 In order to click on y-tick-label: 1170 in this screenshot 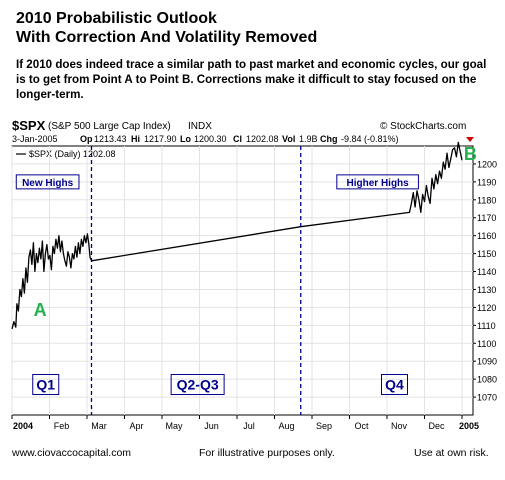, I will do `click(486, 218)`.